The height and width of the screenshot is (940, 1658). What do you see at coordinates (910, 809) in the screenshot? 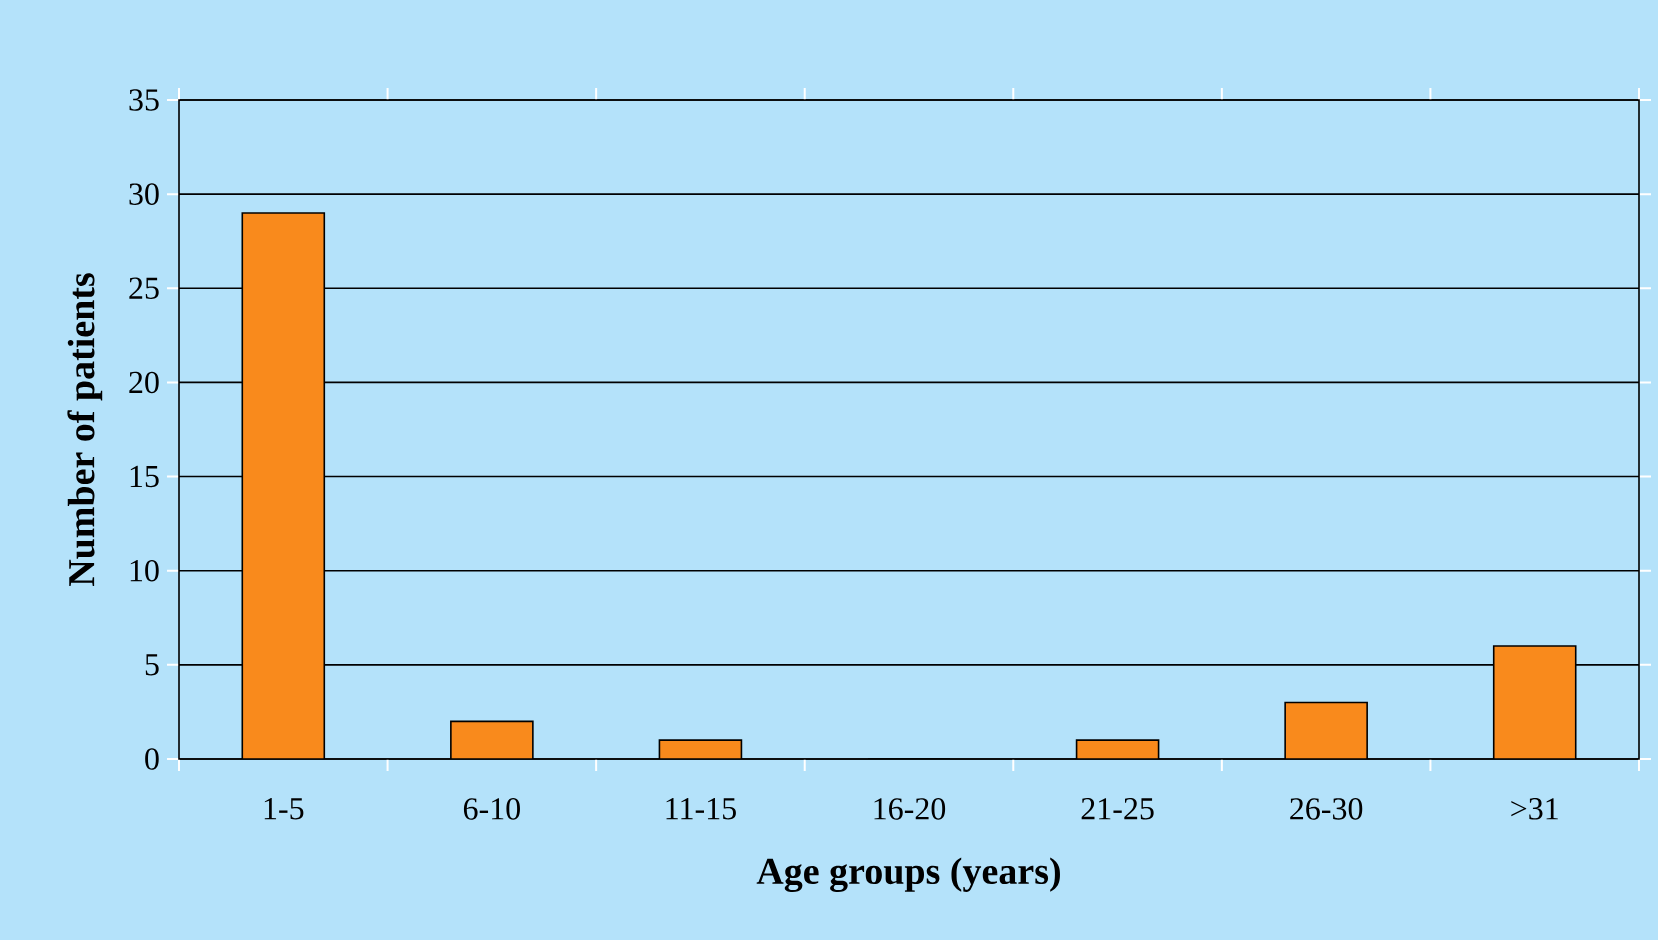
I see `x-tick-label: 16-20` at bounding box center [910, 809].